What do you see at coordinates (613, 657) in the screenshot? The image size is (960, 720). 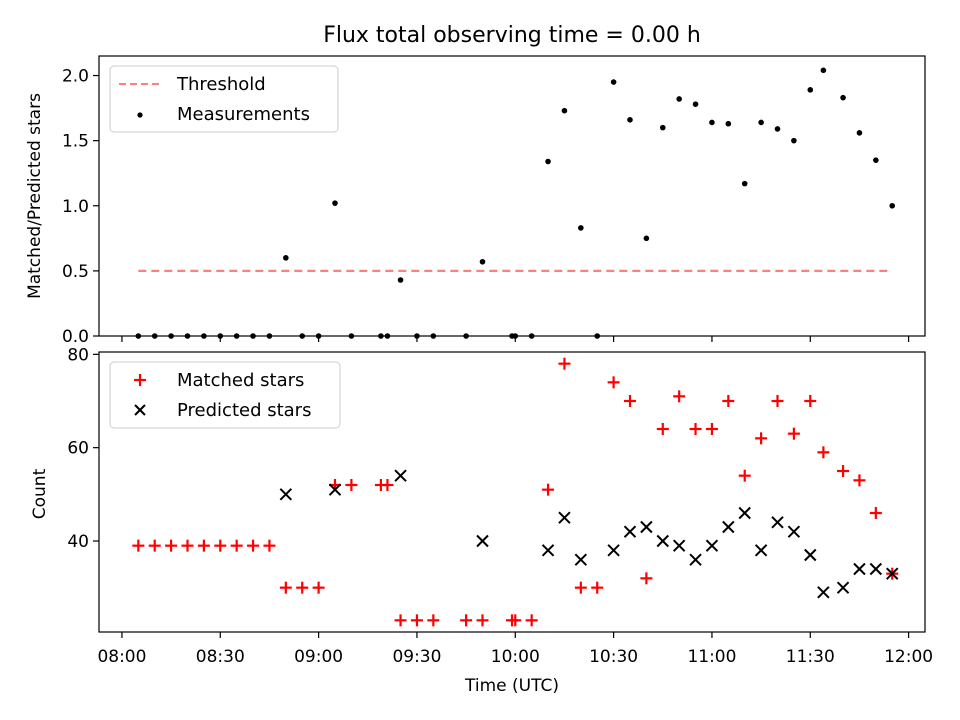 I see `bottom-x-tick-label: 10:30` at bounding box center [613, 657].